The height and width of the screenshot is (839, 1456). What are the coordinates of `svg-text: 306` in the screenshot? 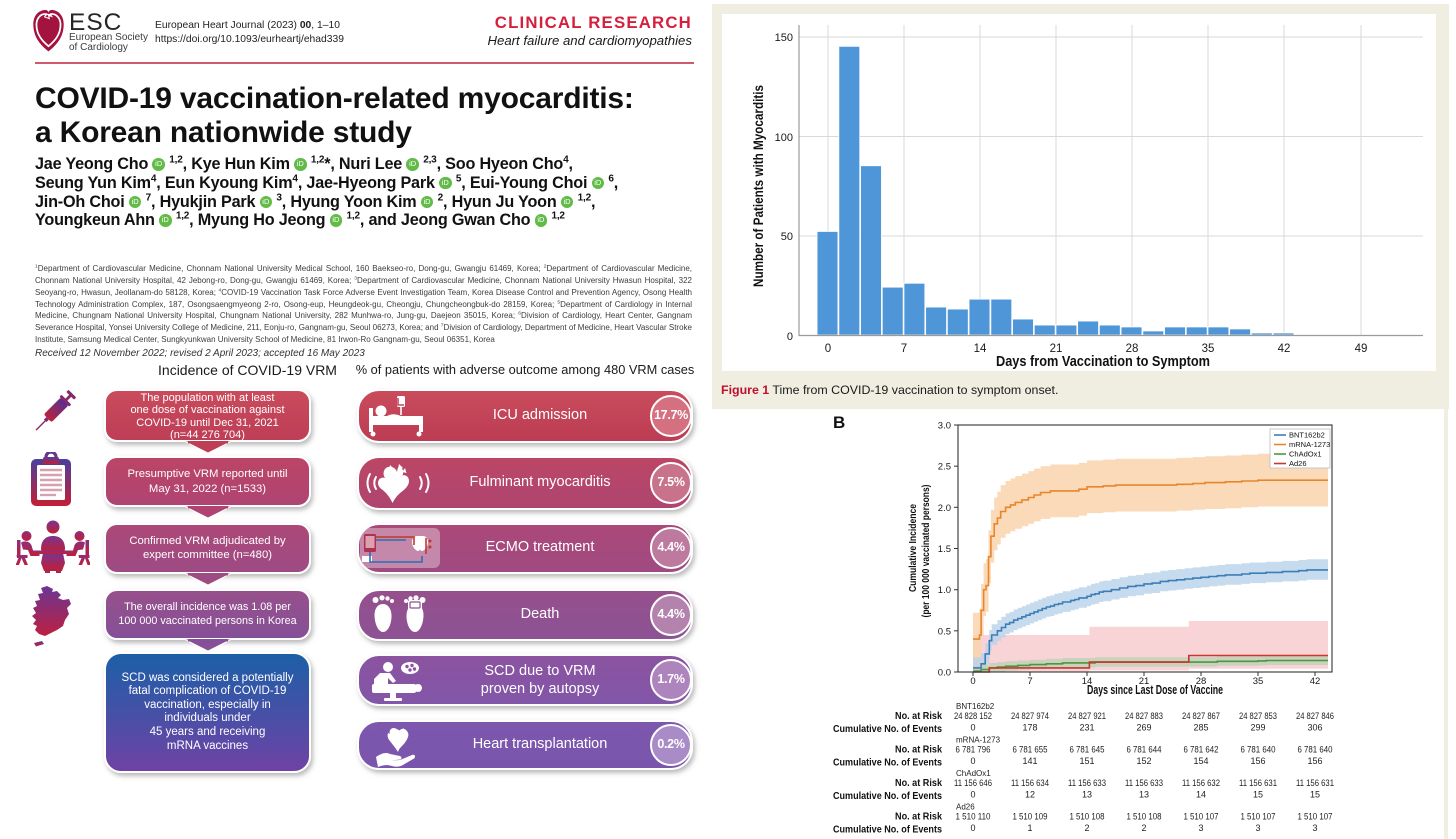 It's located at (1314, 728).